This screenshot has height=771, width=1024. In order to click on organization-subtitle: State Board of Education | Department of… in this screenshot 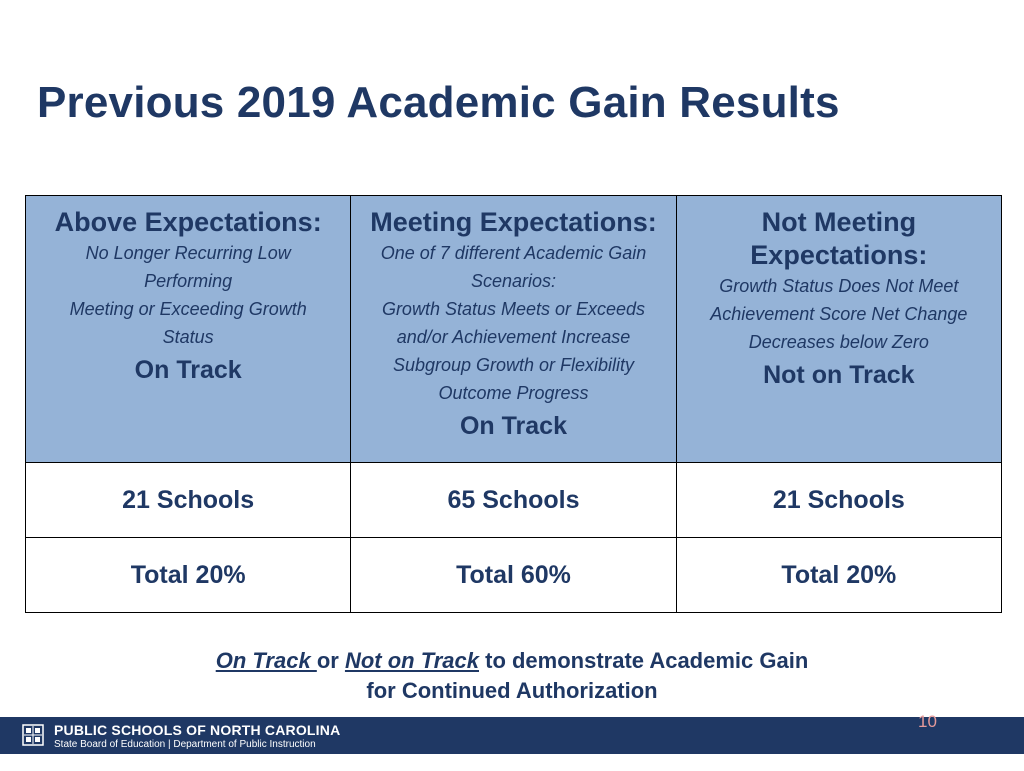, I will do `click(185, 744)`.